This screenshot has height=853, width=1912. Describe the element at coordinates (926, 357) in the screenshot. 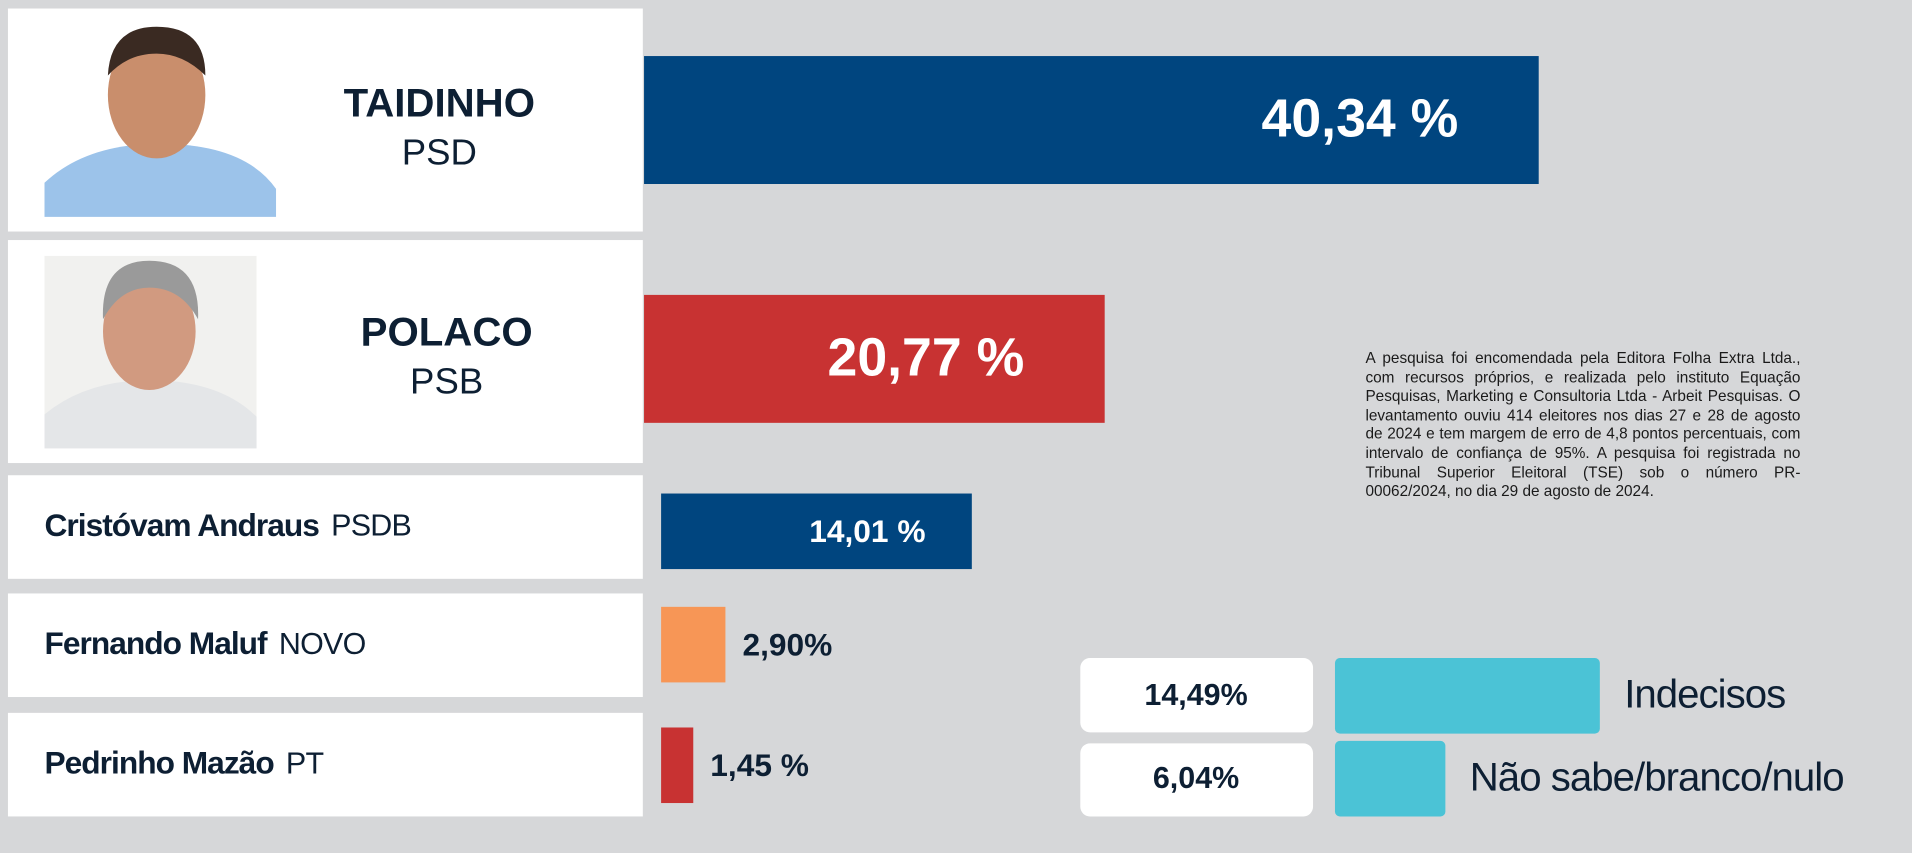

I see `value-label: 20,77 %` at that location.